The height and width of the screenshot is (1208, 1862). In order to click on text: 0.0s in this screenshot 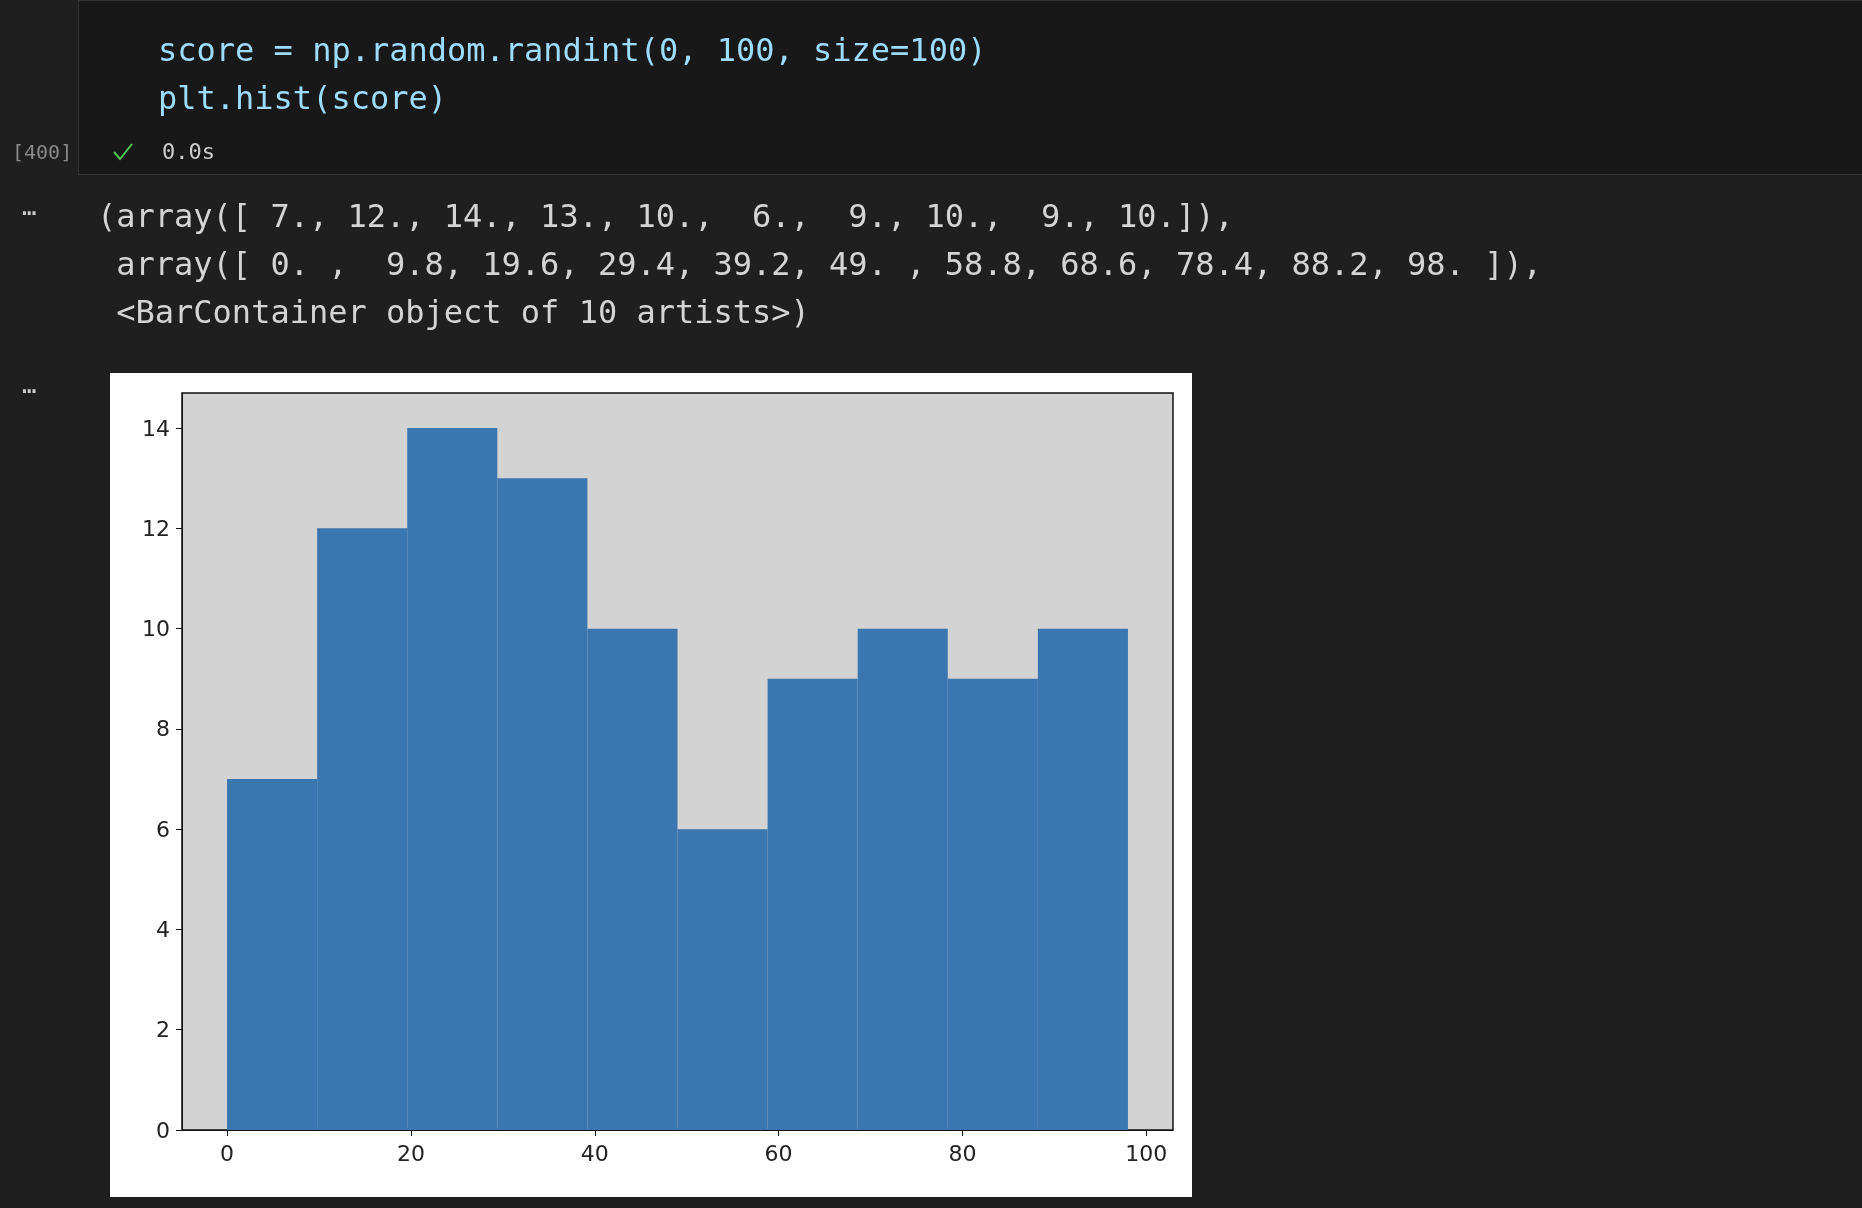, I will do `click(188, 151)`.